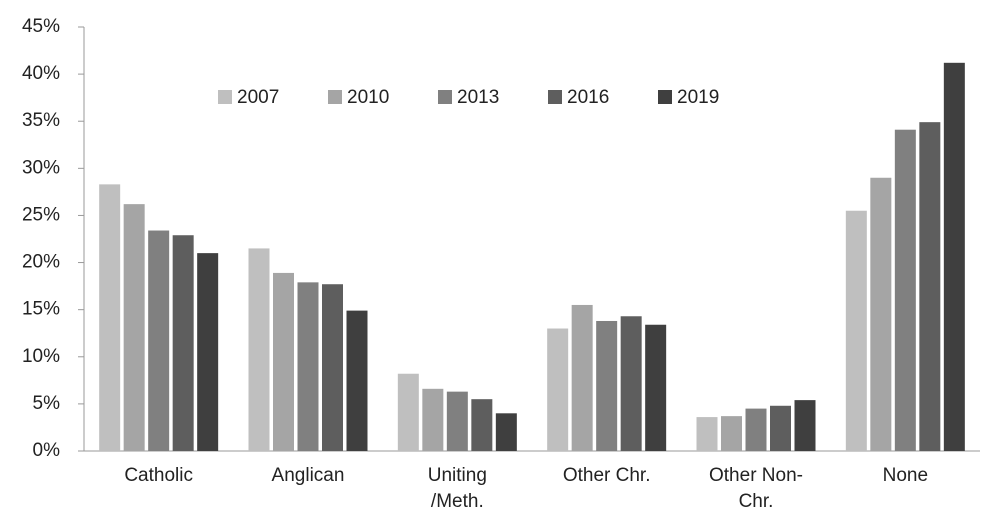 Image resolution: width=984 pixels, height=520 pixels. What do you see at coordinates (41, 167) in the screenshot?
I see `y-tick-label: 30%` at bounding box center [41, 167].